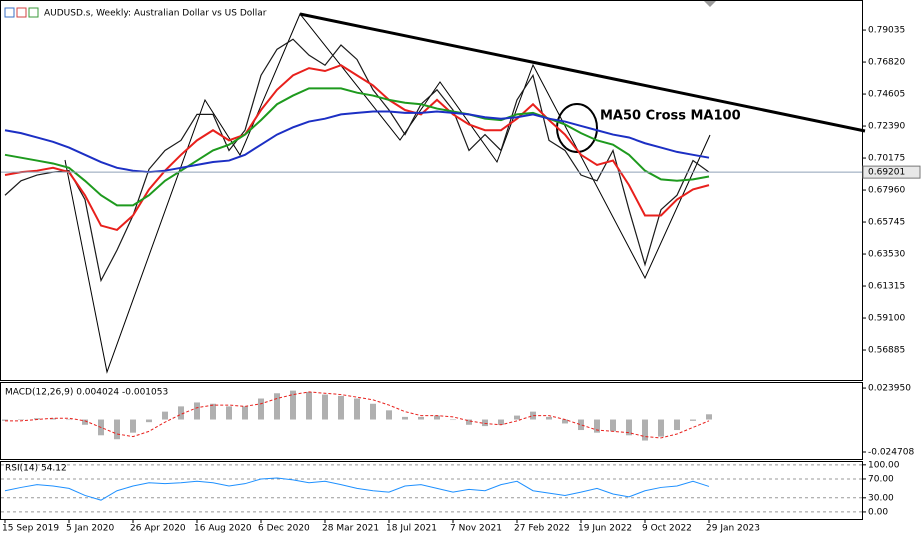 The image size is (921, 541). I want to click on y-tick-label: -0.024708, so click(891, 452).